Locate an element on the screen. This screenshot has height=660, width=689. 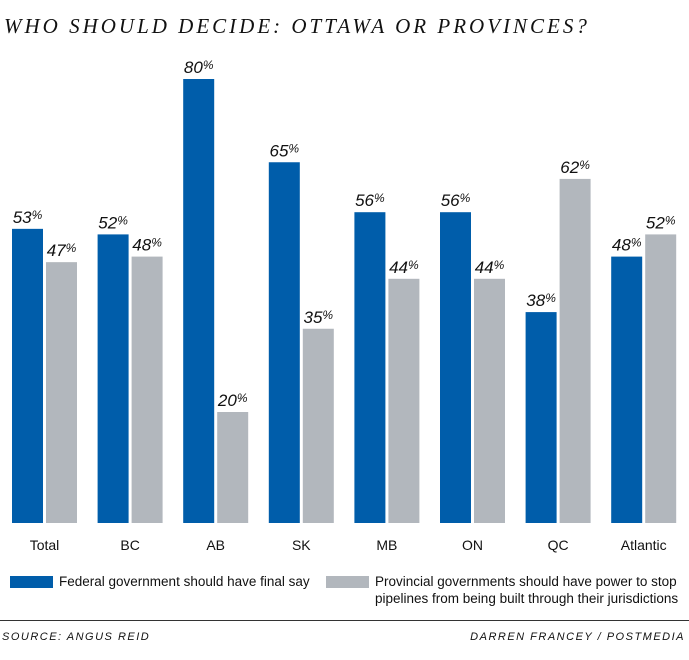
data-label-ab-federal: 80% is located at coordinates (199, 67).